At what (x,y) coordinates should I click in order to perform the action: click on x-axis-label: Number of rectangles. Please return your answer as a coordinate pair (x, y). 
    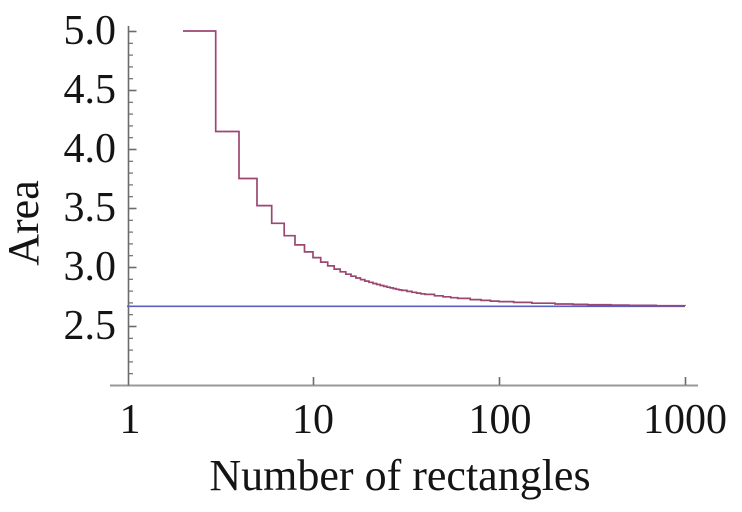
    Looking at the image, I should click on (400, 475).